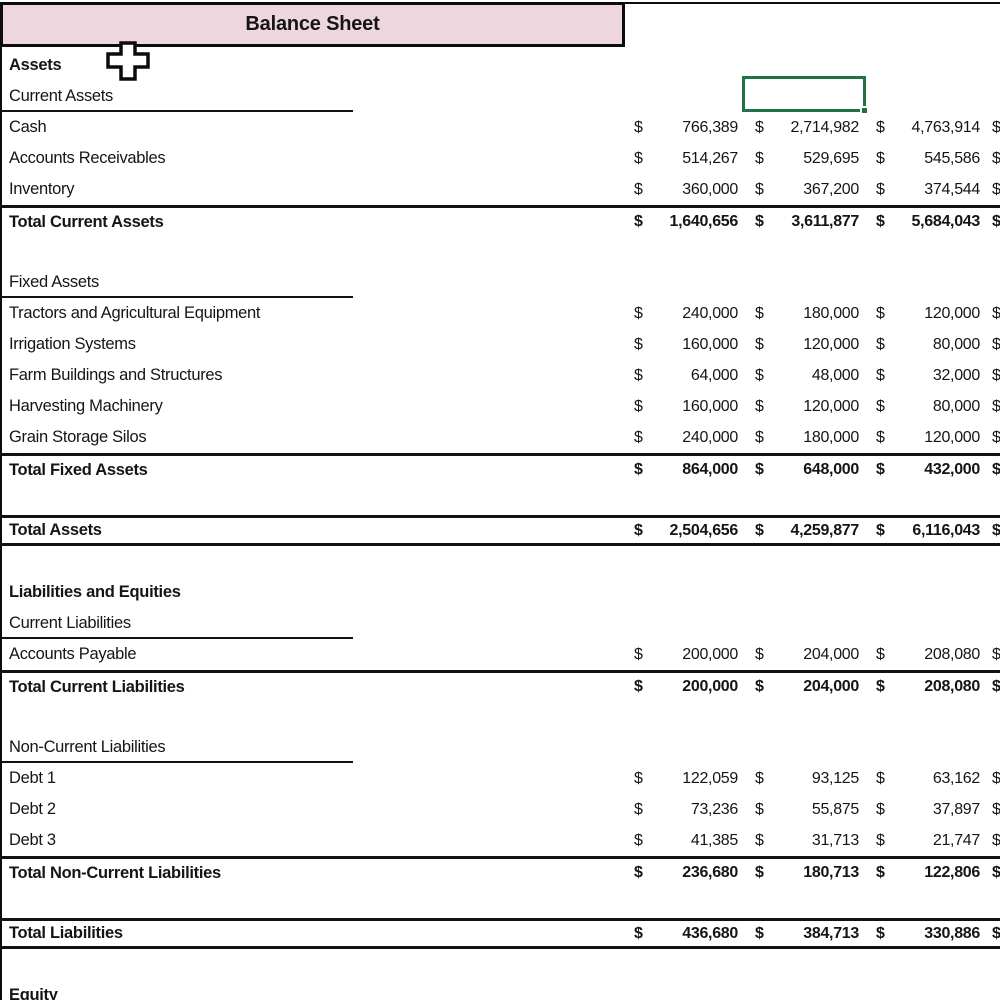 The width and height of the screenshot is (1000, 1000). I want to click on row-label-cell: Inventory, so click(42, 189).